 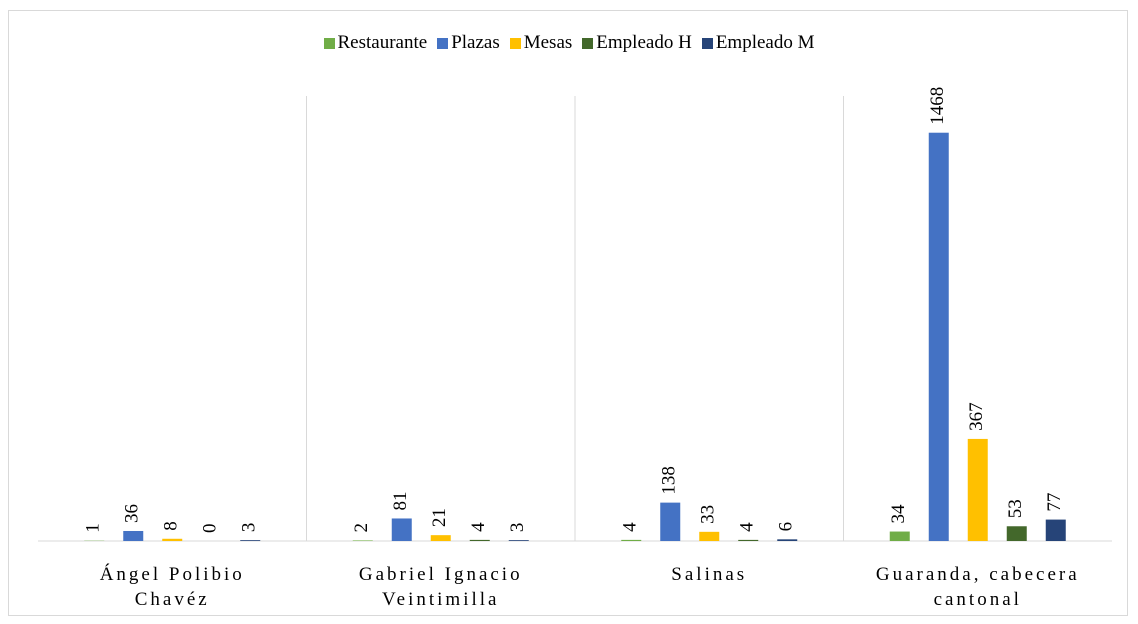 I want to click on legend-item: Plazas, so click(x=468, y=43).